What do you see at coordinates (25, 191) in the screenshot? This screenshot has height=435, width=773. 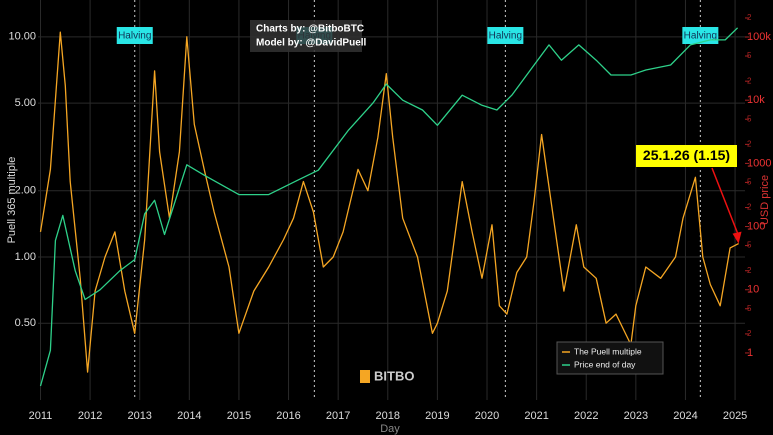 I see `y-tick-label: 2.00` at bounding box center [25, 191].